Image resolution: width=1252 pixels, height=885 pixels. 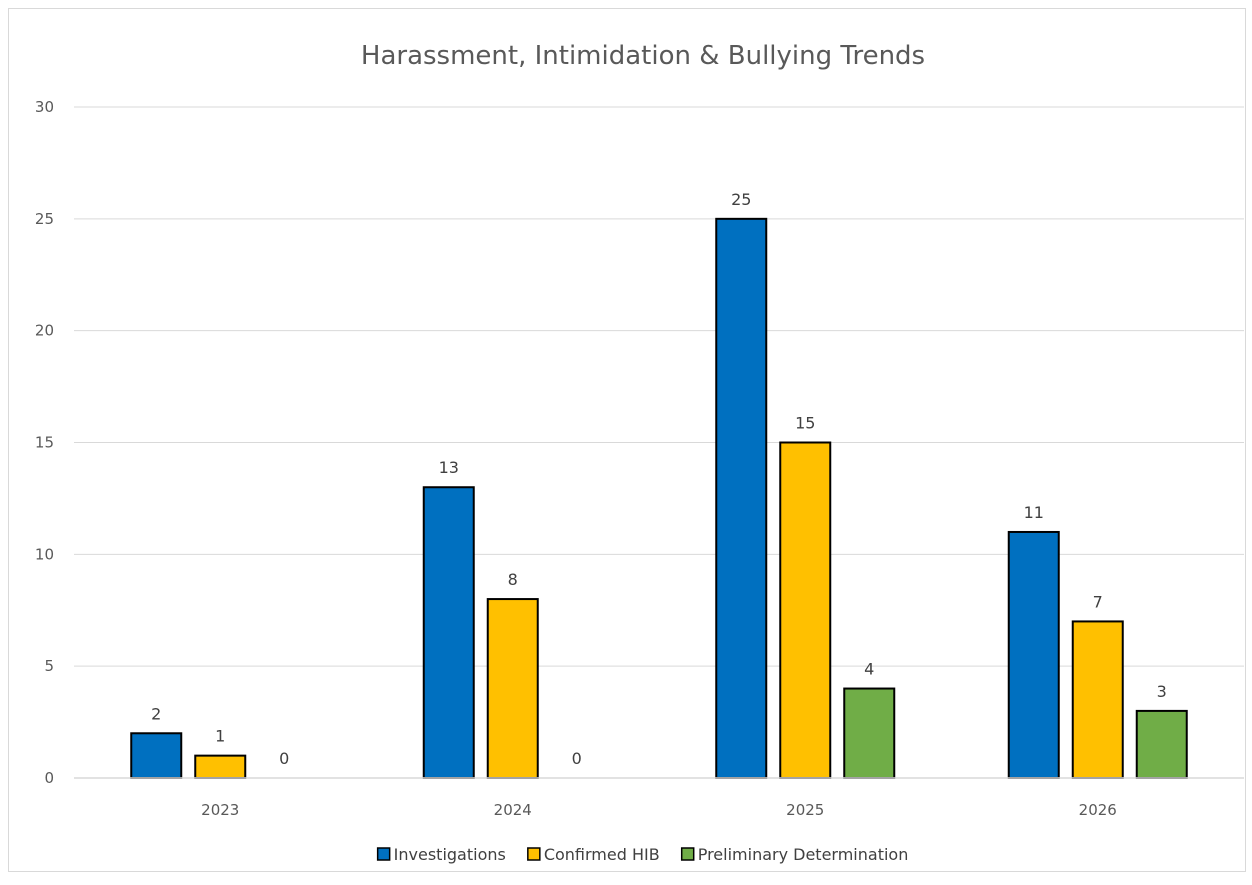 I want to click on x-tick-label: 2026, so click(x=1098, y=810).